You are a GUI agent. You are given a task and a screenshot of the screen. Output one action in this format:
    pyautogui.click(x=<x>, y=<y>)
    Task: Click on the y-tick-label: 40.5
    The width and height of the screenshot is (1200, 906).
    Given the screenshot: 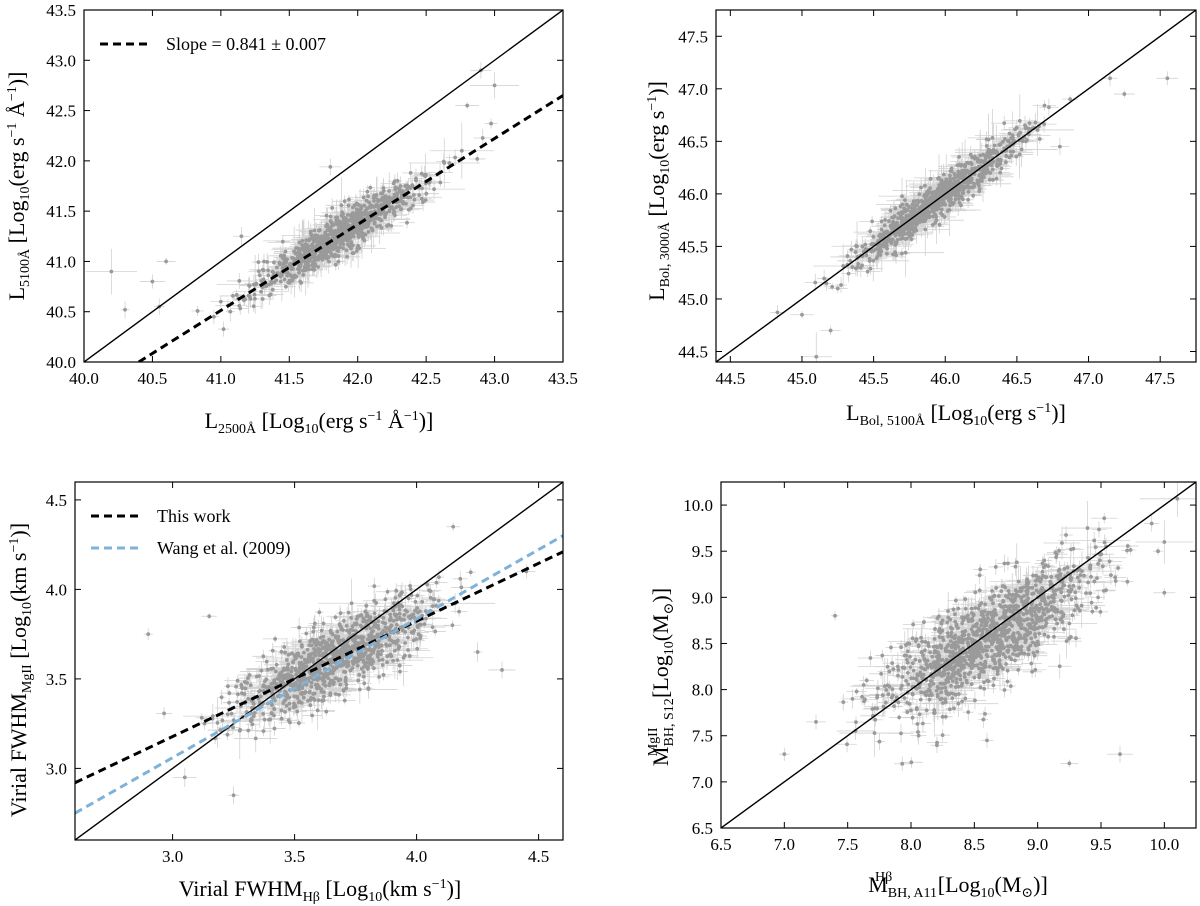 What is the action you would take?
    pyautogui.click(x=61, y=312)
    